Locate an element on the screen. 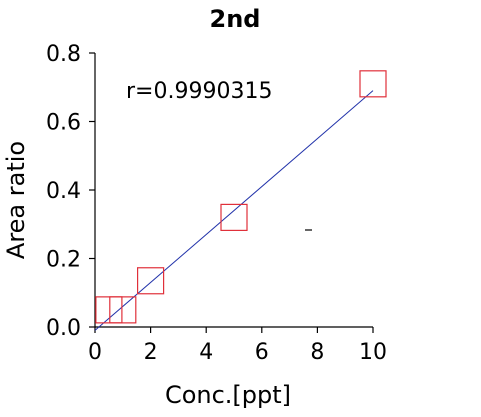  y-tick-label: 0.8 is located at coordinates (63, 54).